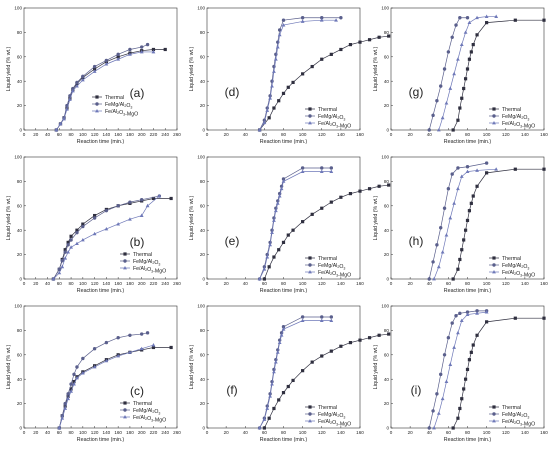 The image size is (550, 452). Describe the element at coordinates (391, 432) in the screenshot. I see `x-tick-label: 0` at that location.